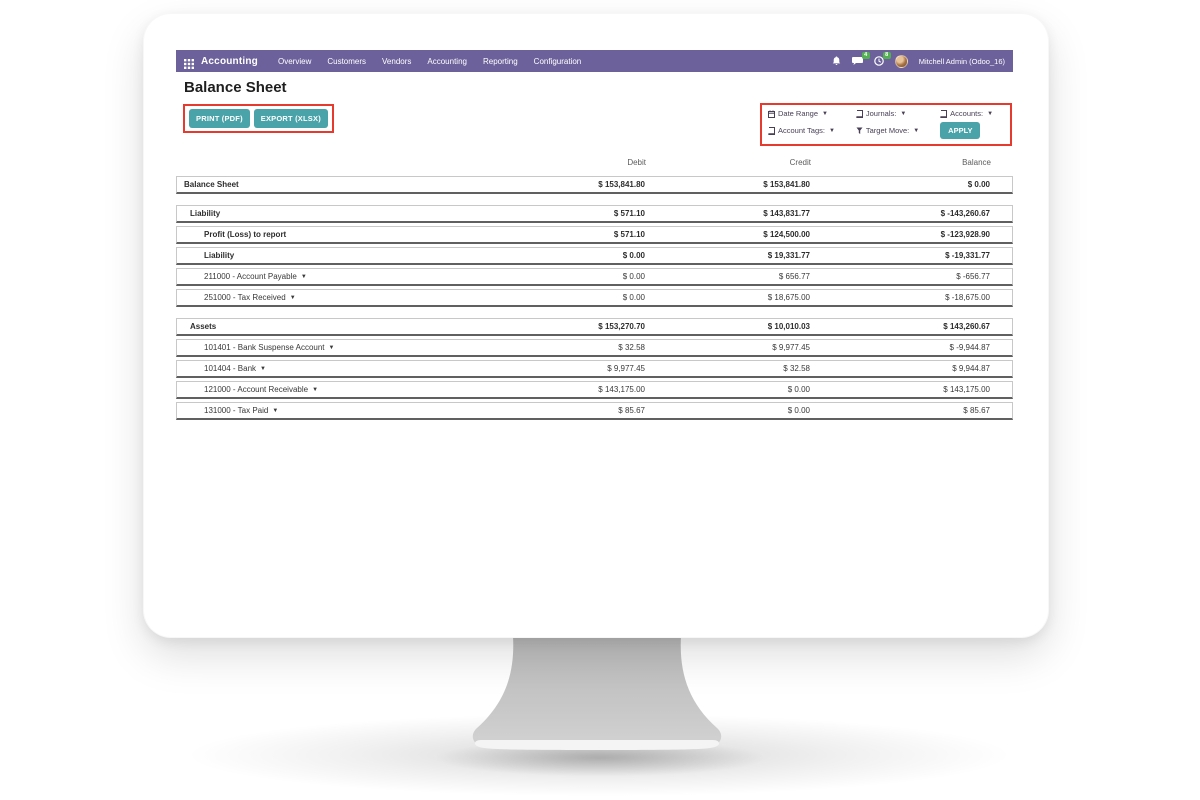 Image resolution: width=1200 pixels, height=800 pixels. I want to click on debit-value: $ 153,841.80, so click(621, 184).